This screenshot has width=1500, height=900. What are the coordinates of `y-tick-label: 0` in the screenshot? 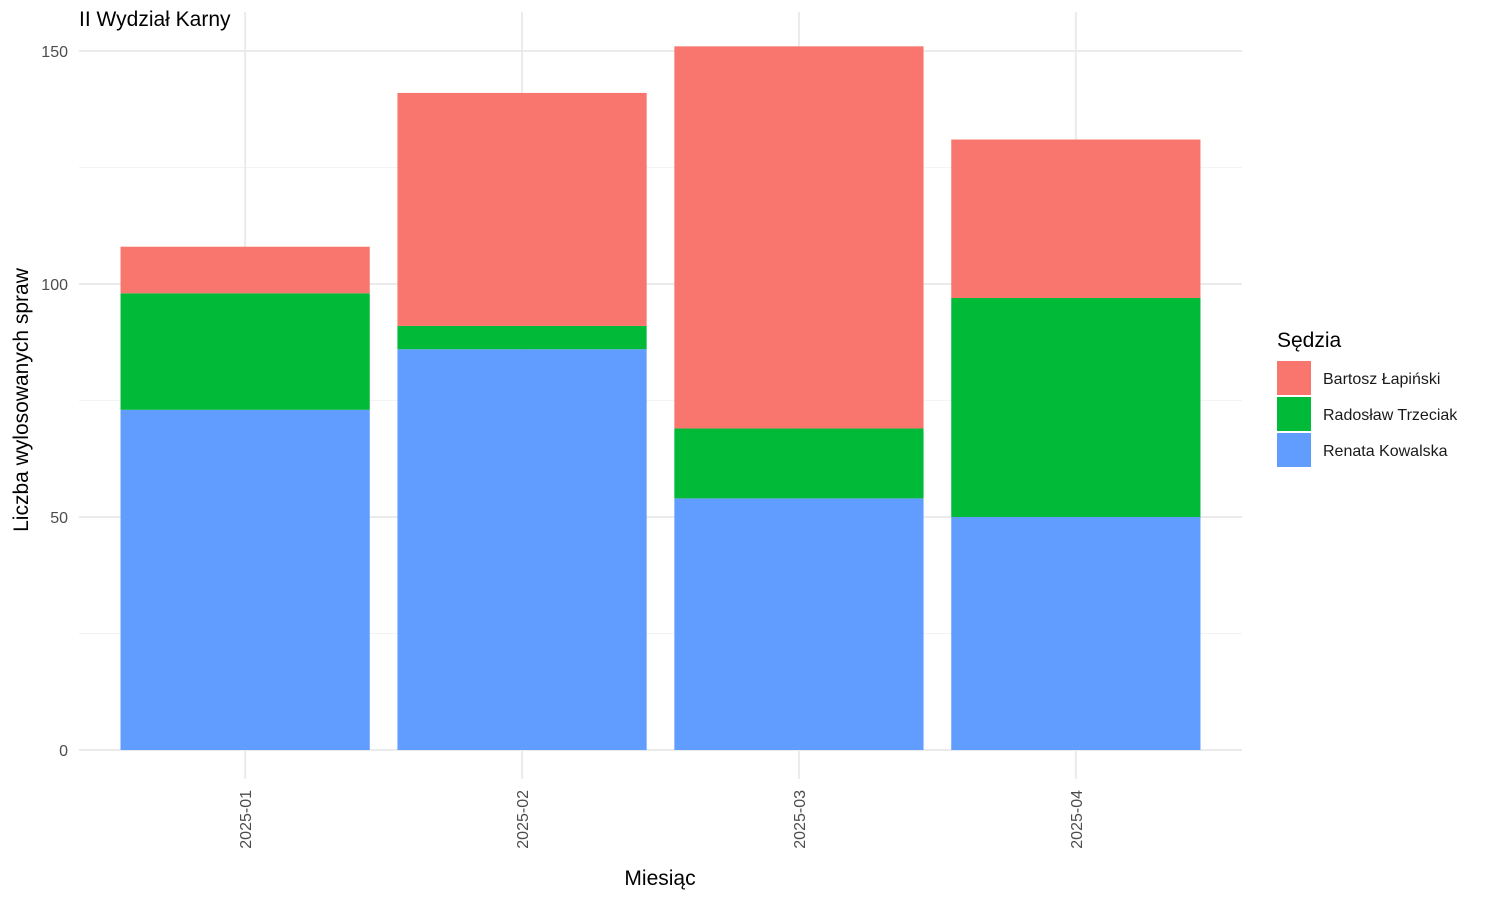 It's located at (63, 751).